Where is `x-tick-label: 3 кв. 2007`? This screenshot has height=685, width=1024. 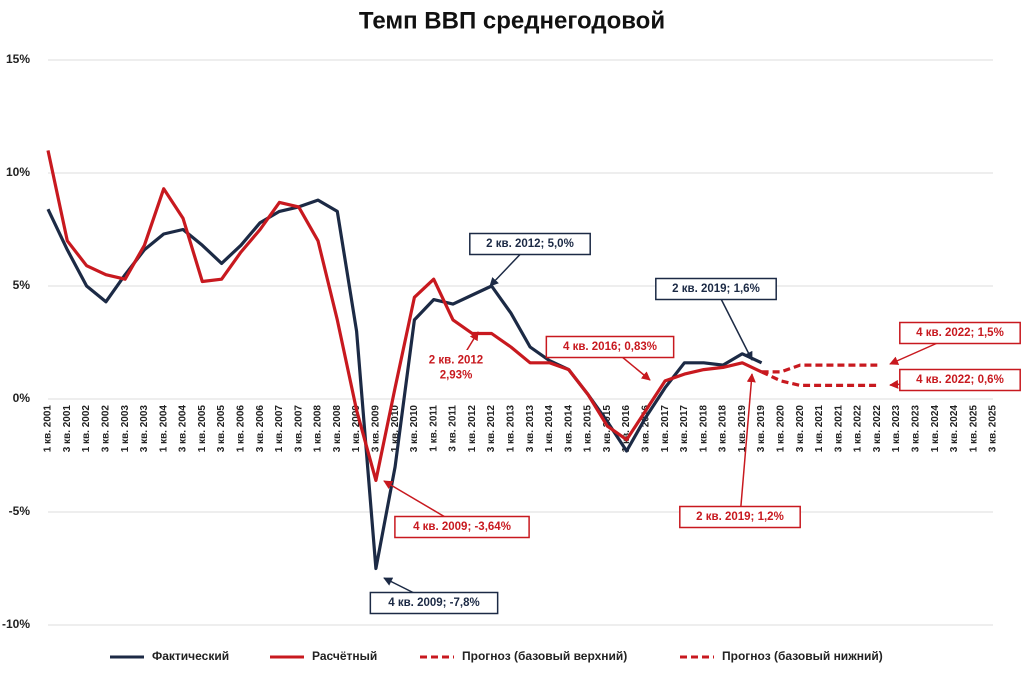
x-tick-label: 3 кв. 2007 is located at coordinates (298, 429).